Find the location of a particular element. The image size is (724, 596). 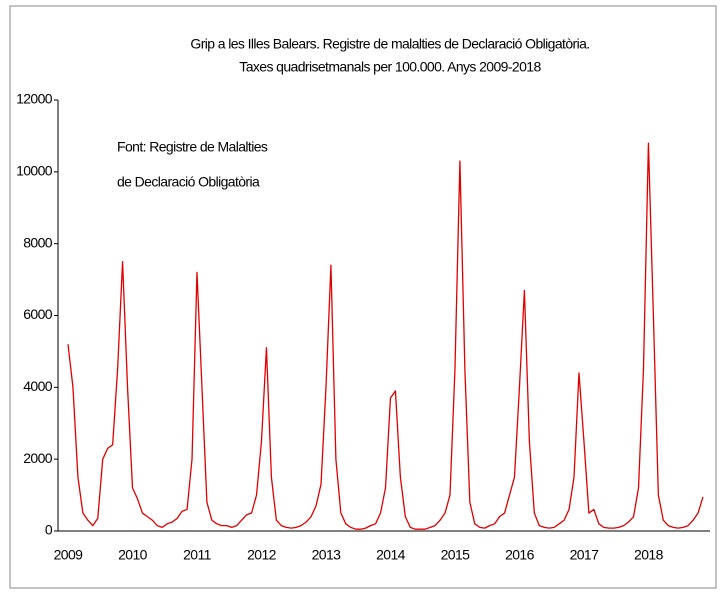

x-tick-label: 2011 is located at coordinates (197, 555).